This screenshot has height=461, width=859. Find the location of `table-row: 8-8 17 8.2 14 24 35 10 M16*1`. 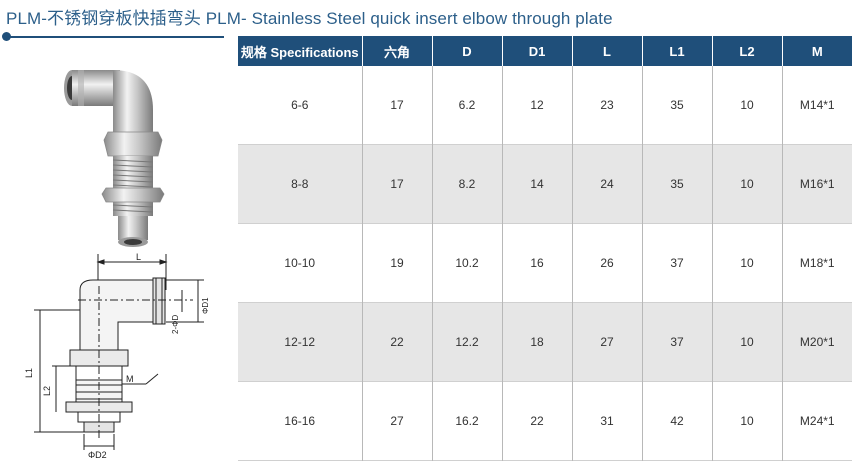

table-row: 8-8 17 8.2 14 24 35 10 M16*1 is located at coordinates (545, 184).